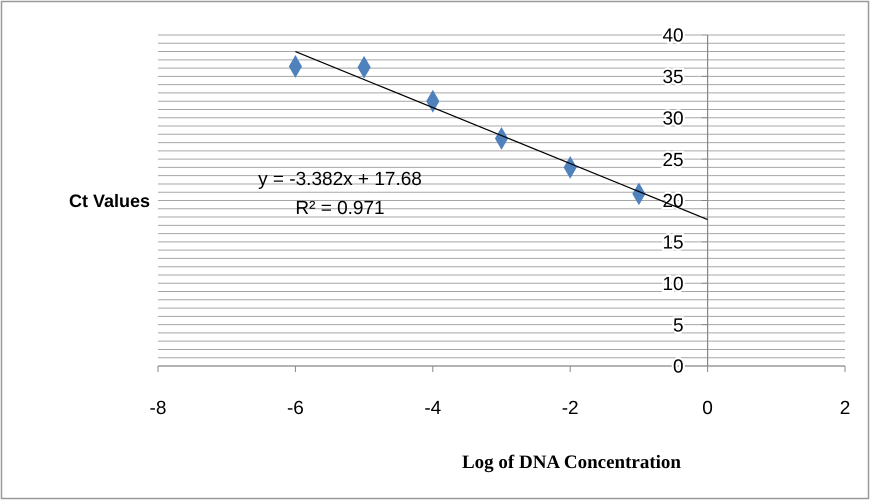  What do you see at coordinates (673, 119) in the screenshot?
I see `y-tick-label: 30` at bounding box center [673, 119].